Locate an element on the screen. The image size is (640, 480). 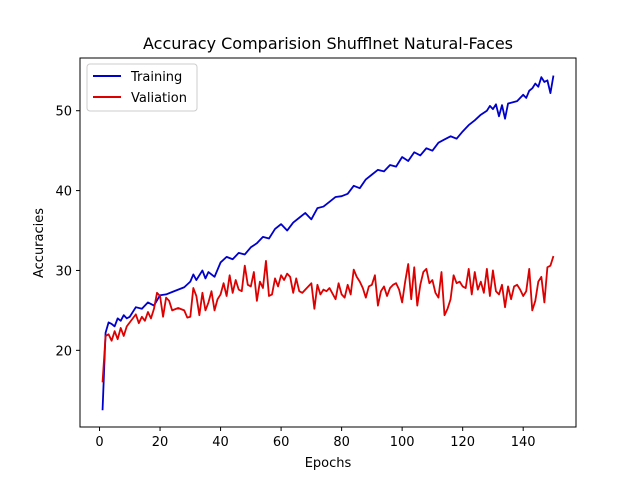
y-tick-label: 30 is located at coordinates (63, 271).